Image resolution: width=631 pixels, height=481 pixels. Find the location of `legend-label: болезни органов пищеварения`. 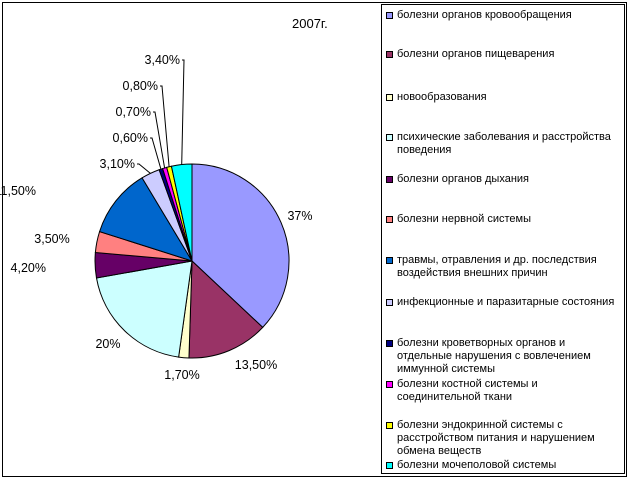

legend-label: болезни органов пищеварения is located at coordinates (476, 54).